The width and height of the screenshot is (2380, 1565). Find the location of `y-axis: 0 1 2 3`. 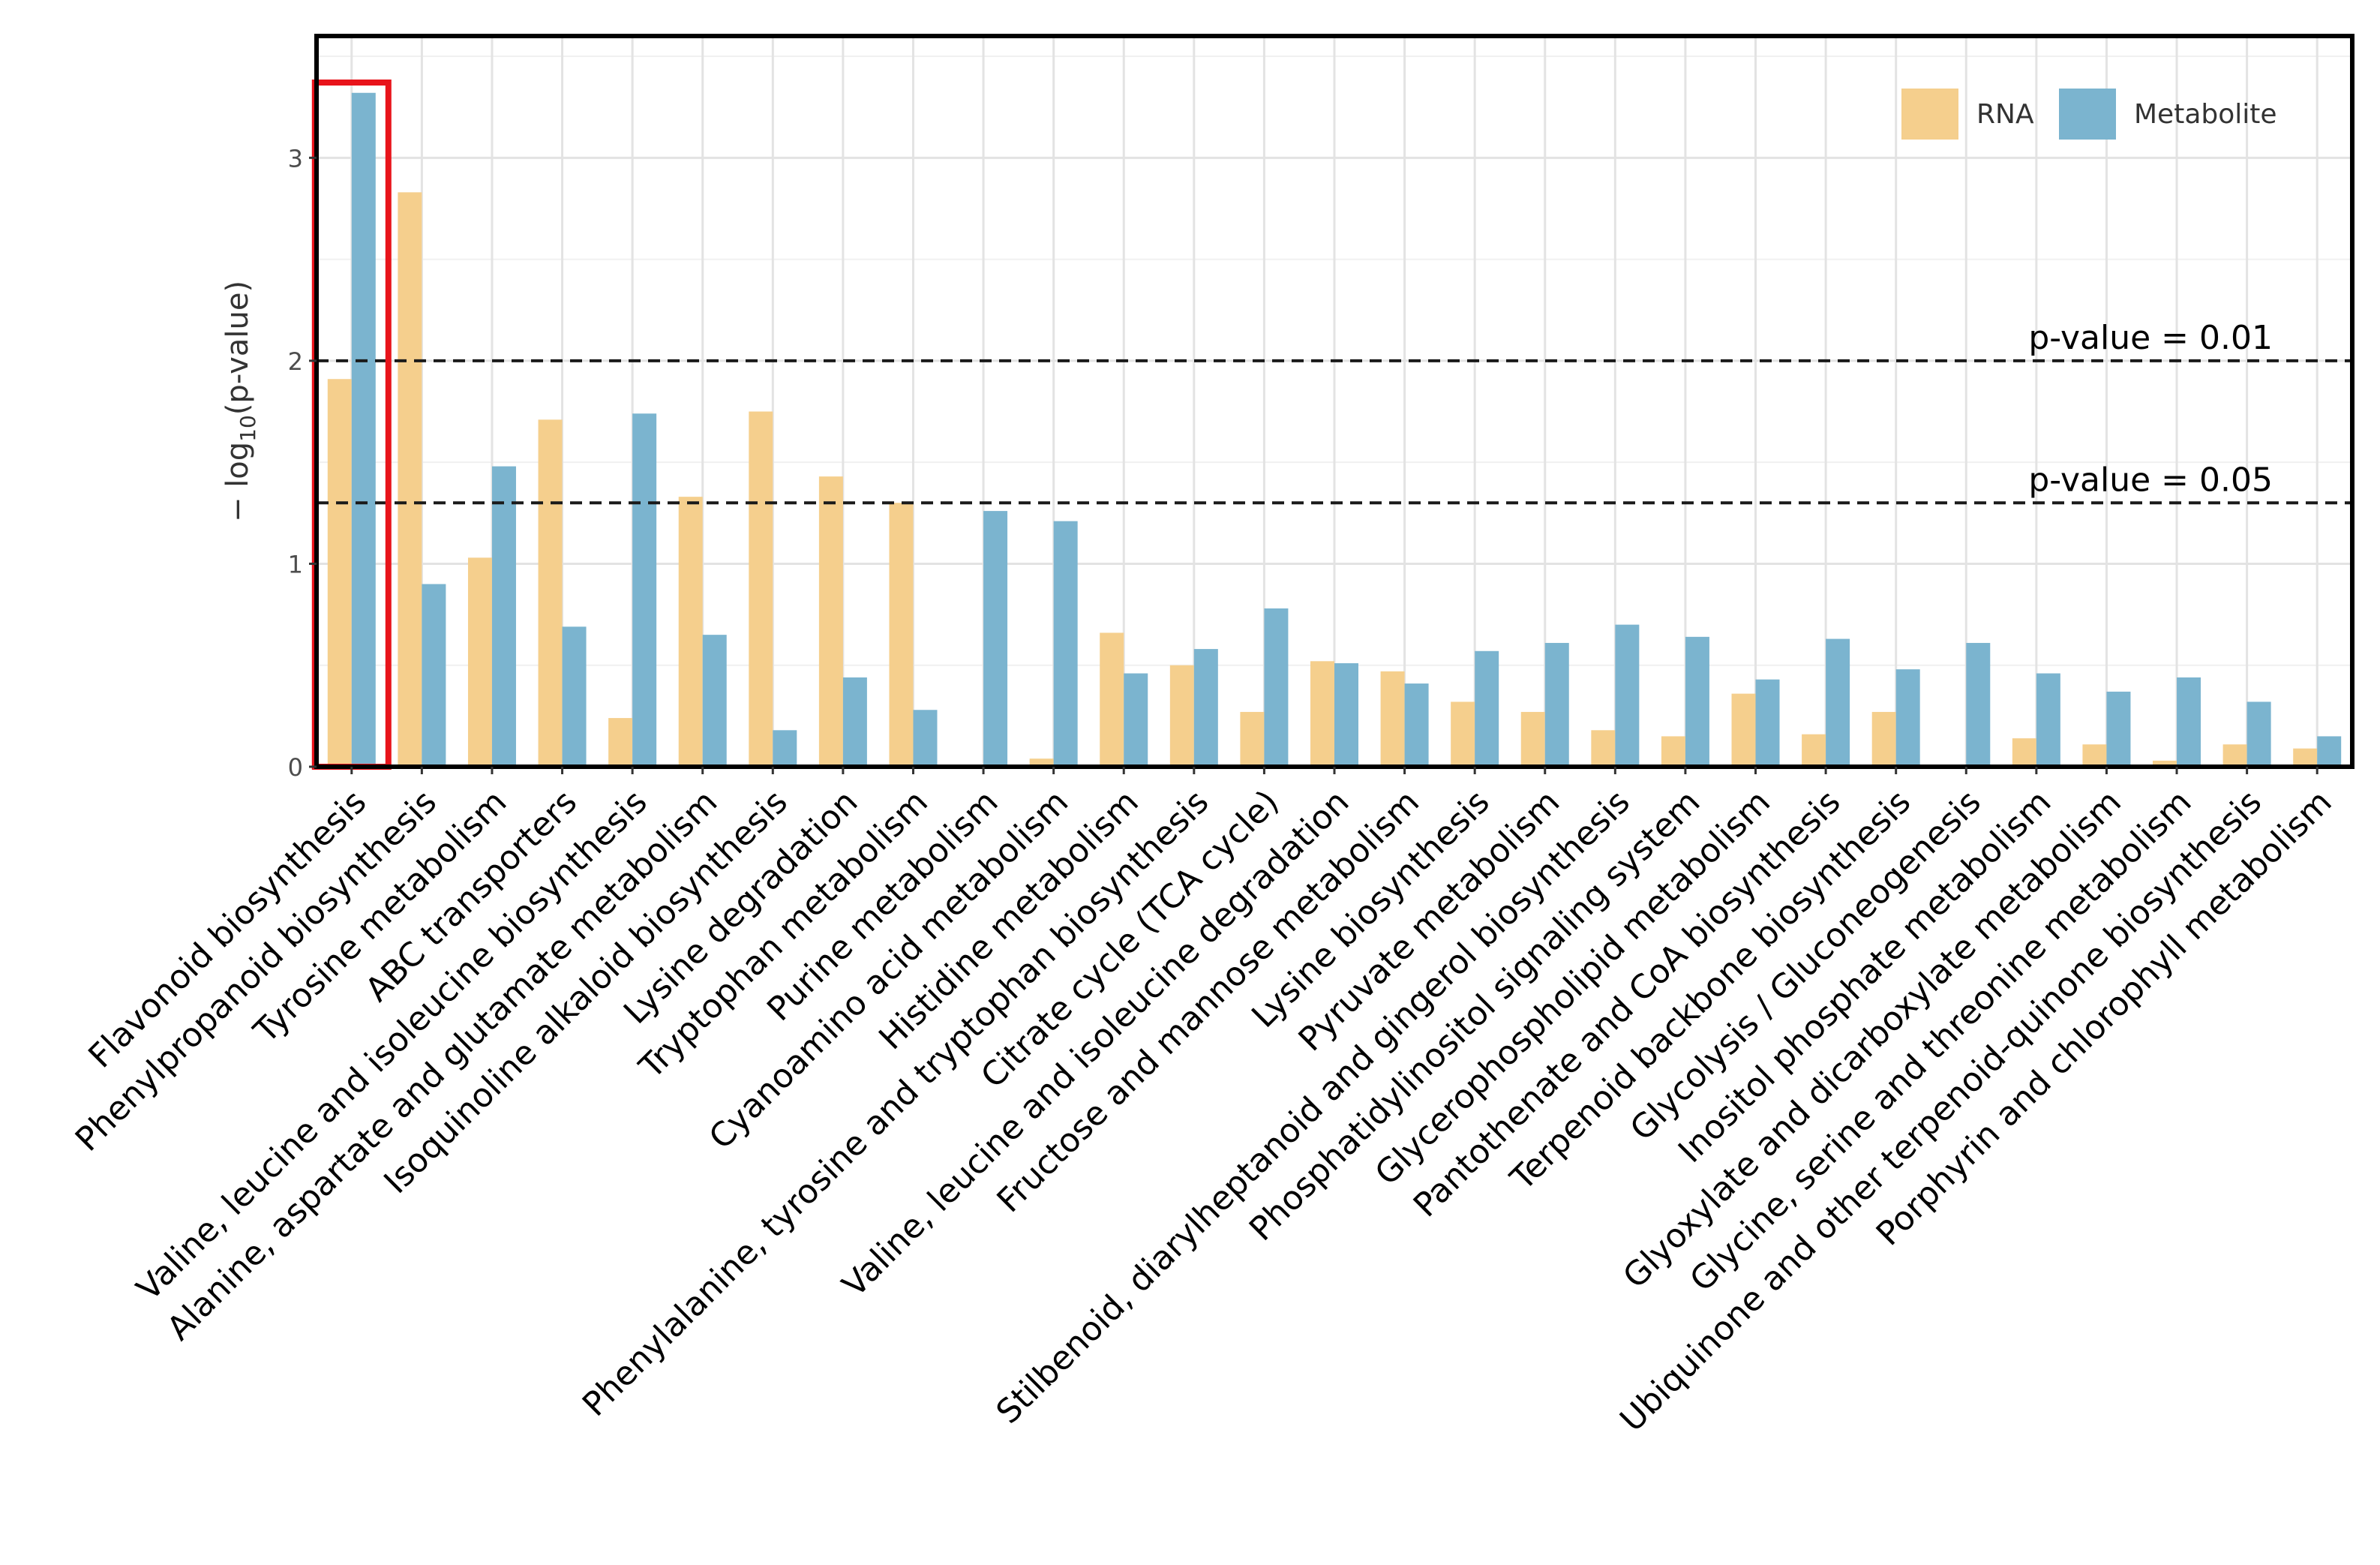

y-axis: 0 1 2 3 is located at coordinates (302, 463).